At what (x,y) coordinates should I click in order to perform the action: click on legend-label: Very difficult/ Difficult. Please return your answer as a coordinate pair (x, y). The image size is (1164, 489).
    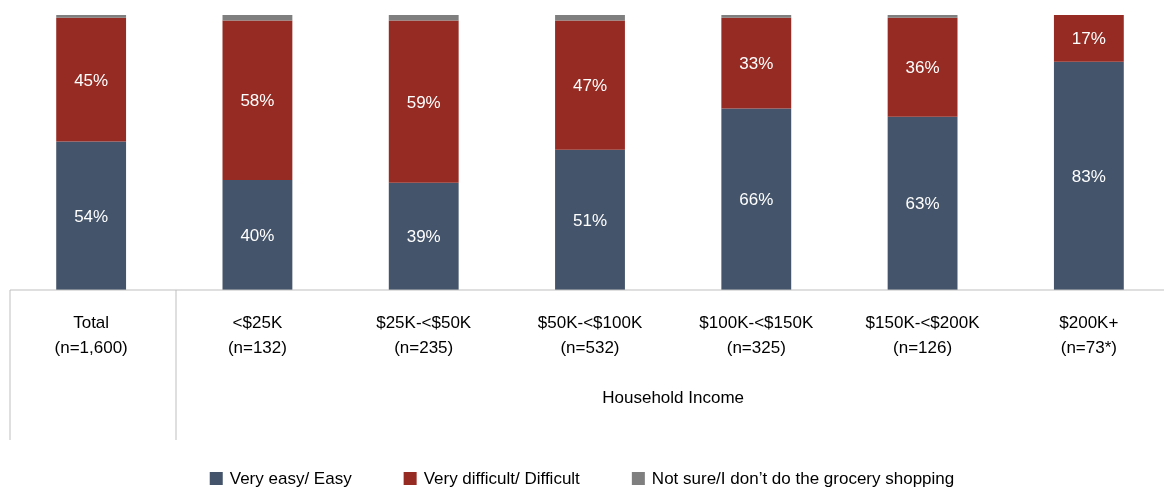
    Looking at the image, I should click on (502, 478).